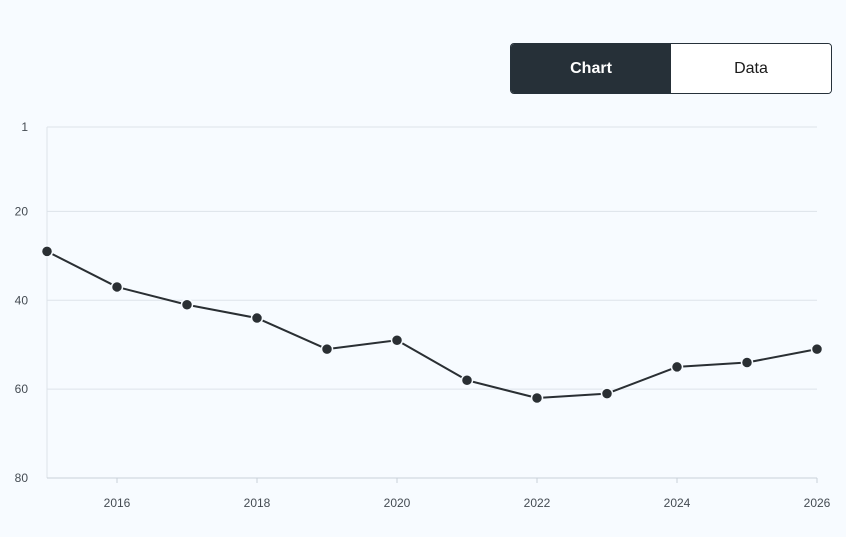 This screenshot has height=537, width=846. Describe the element at coordinates (537, 503) in the screenshot. I see `x-tick-label: 2022` at that location.